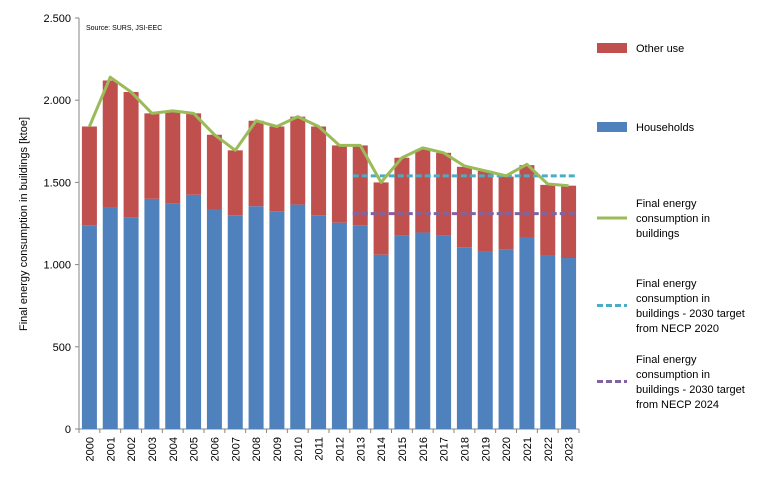 The image size is (766, 482). I want to click on x-tick-label: 2023, so click(570, 449).